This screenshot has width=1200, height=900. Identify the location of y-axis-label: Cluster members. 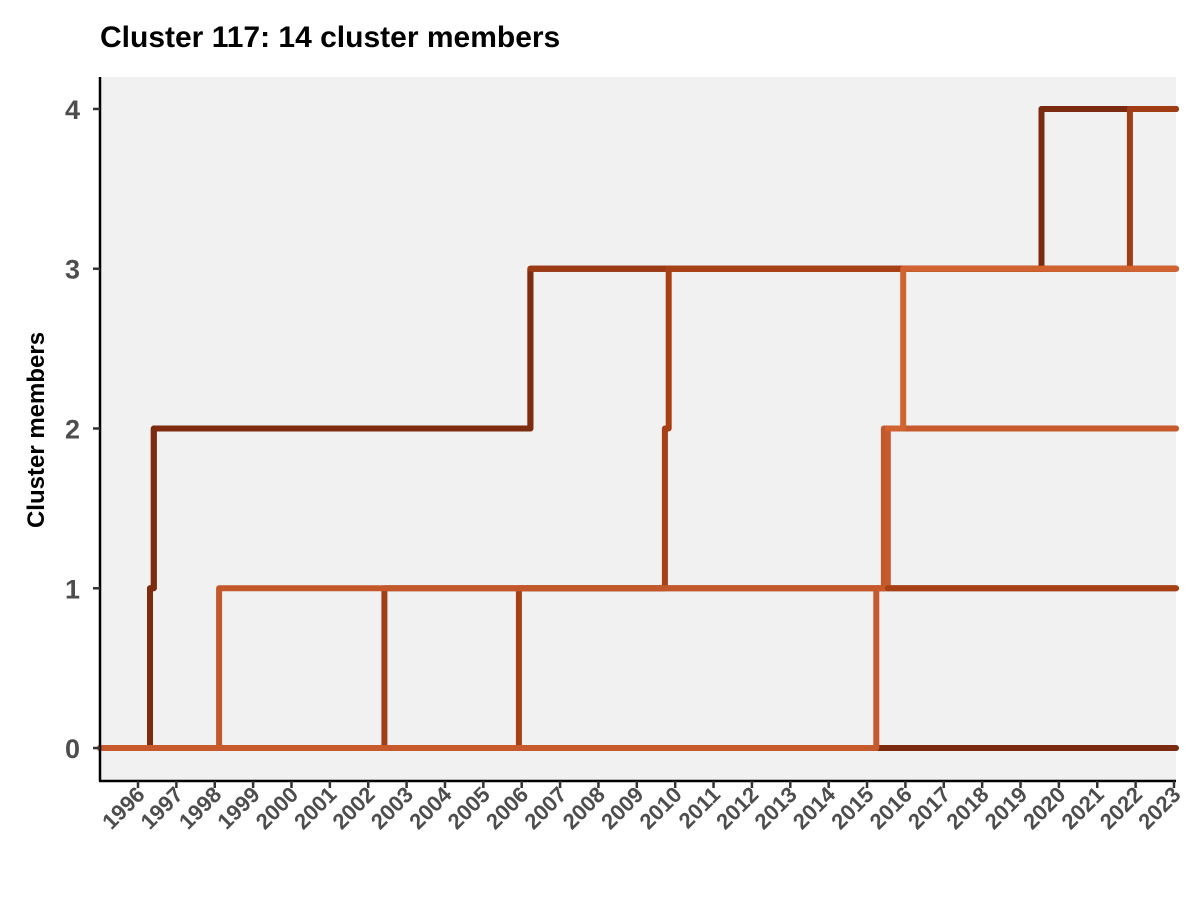
(36, 430).